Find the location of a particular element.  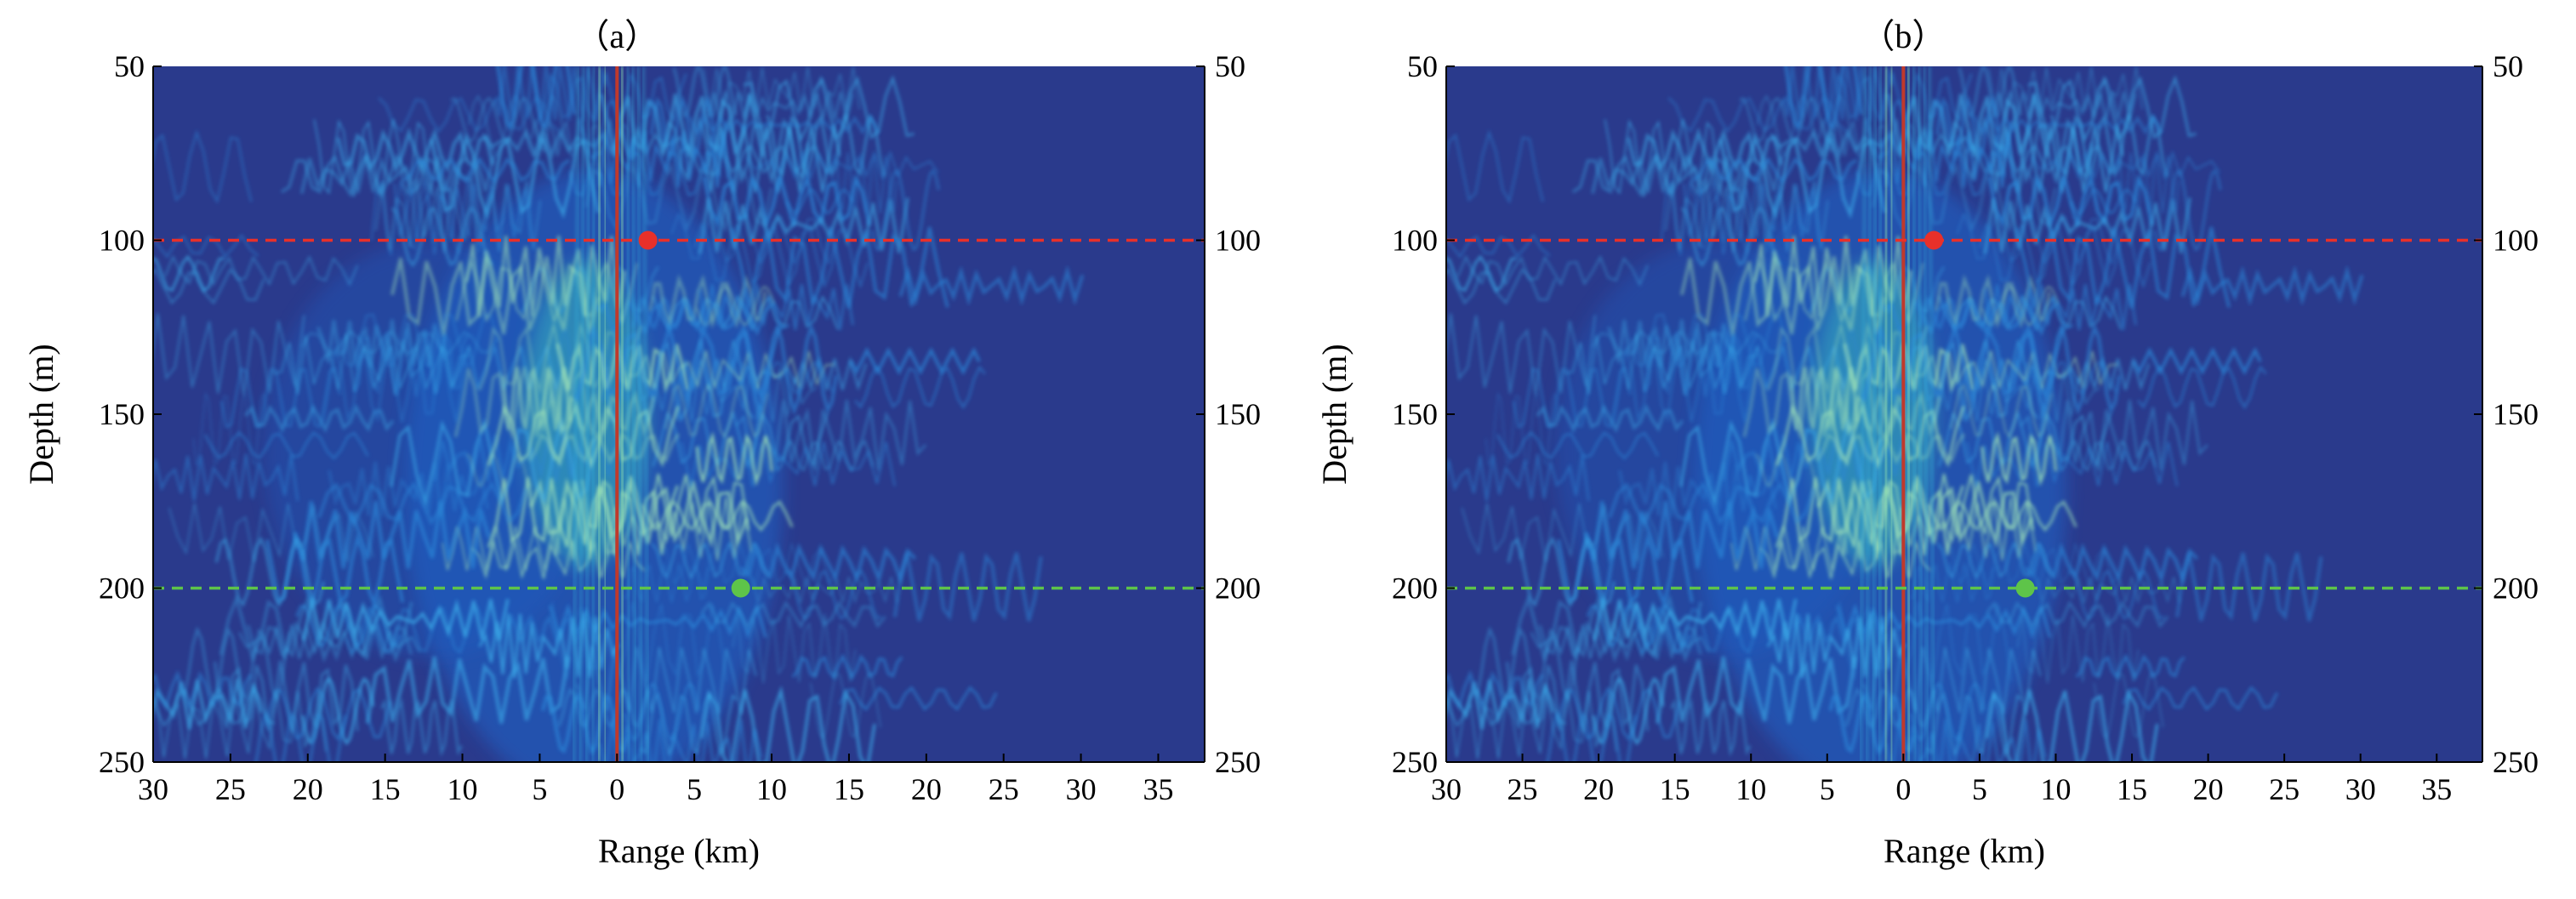

x-axis-label: Range (km) is located at coordinates (1964, 851).